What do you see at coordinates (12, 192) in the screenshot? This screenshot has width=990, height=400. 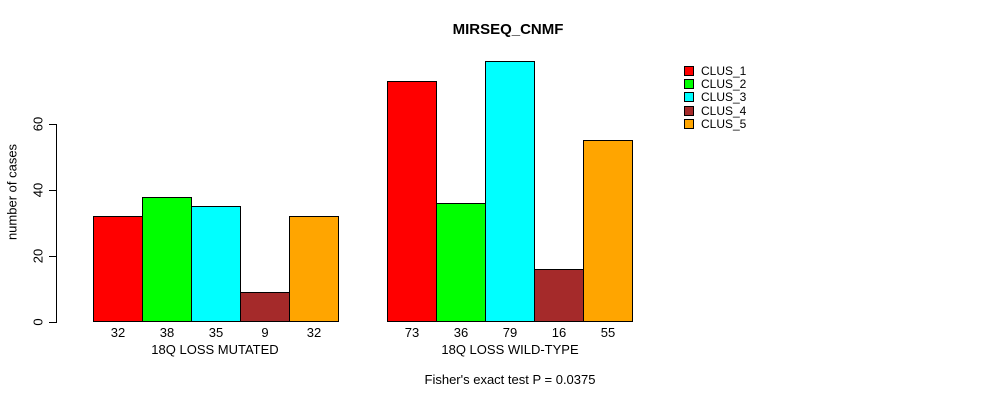 I see `y-axis-label: number of cases` at bounding box center [12, 192].